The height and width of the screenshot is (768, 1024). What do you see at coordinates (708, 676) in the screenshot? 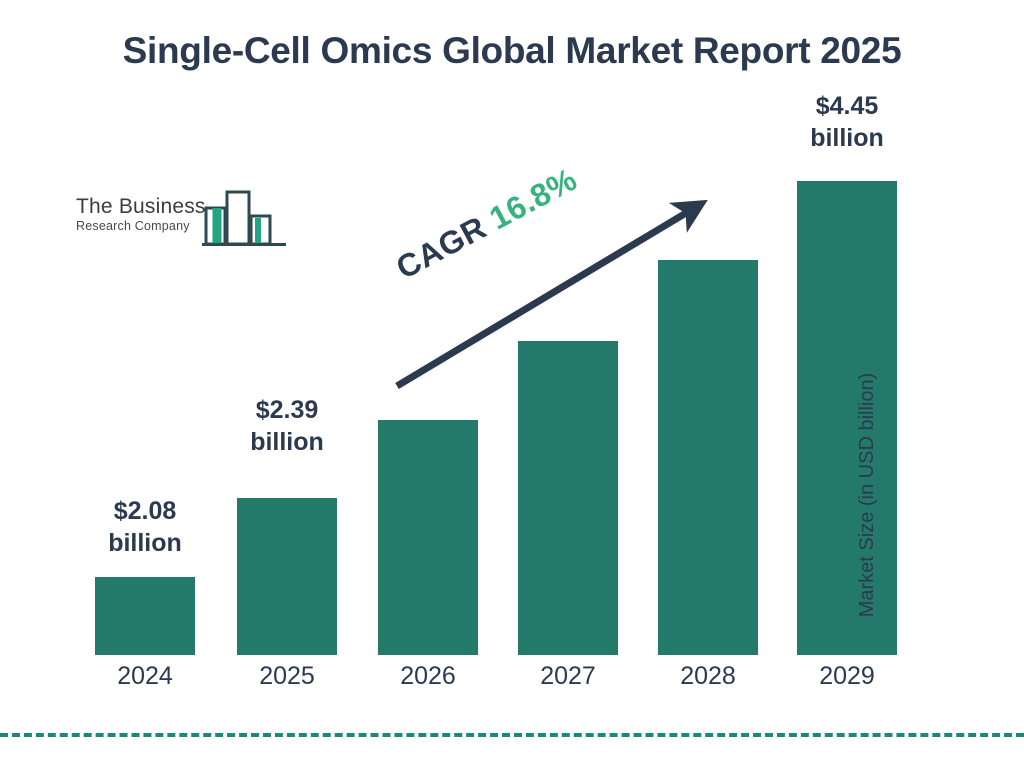
I see `x-tick-2028: 2028` at bounding box center [708, 676].